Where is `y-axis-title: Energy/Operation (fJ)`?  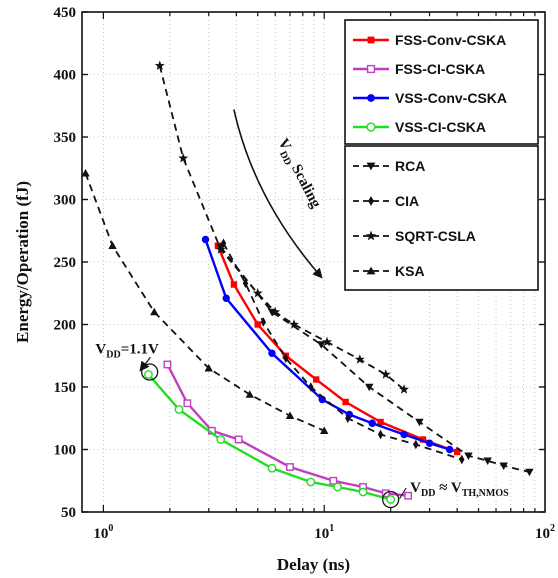 y-axis-title: Energy/Operation (fJ) is located at coordinates (22, 262).